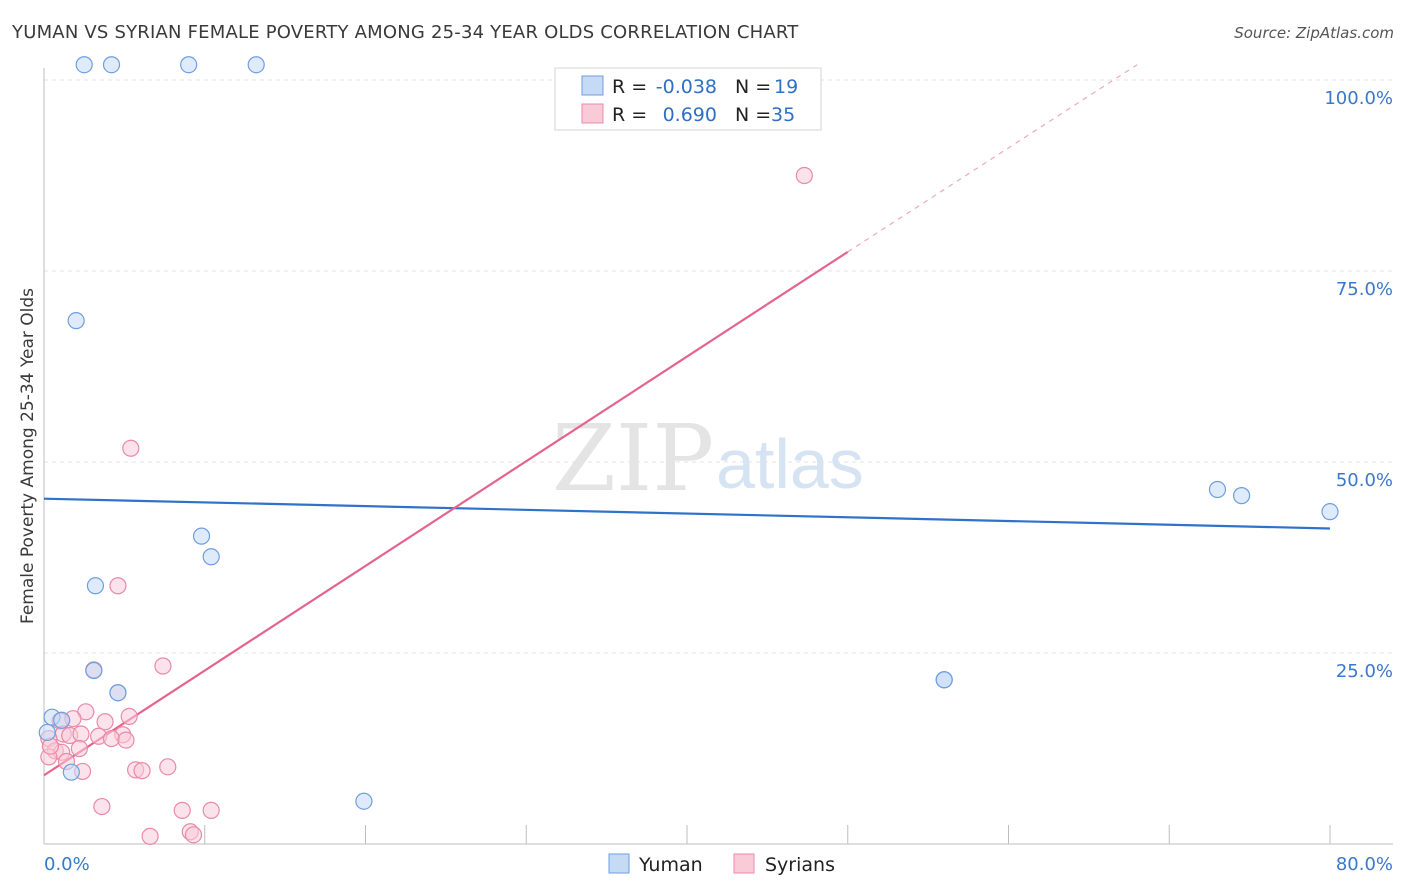 This screenshot has width=1406, height=892. Describe the element at coordinates (790, 464) in the screenshot. I see `watermark-atlas: atlas` at that location.